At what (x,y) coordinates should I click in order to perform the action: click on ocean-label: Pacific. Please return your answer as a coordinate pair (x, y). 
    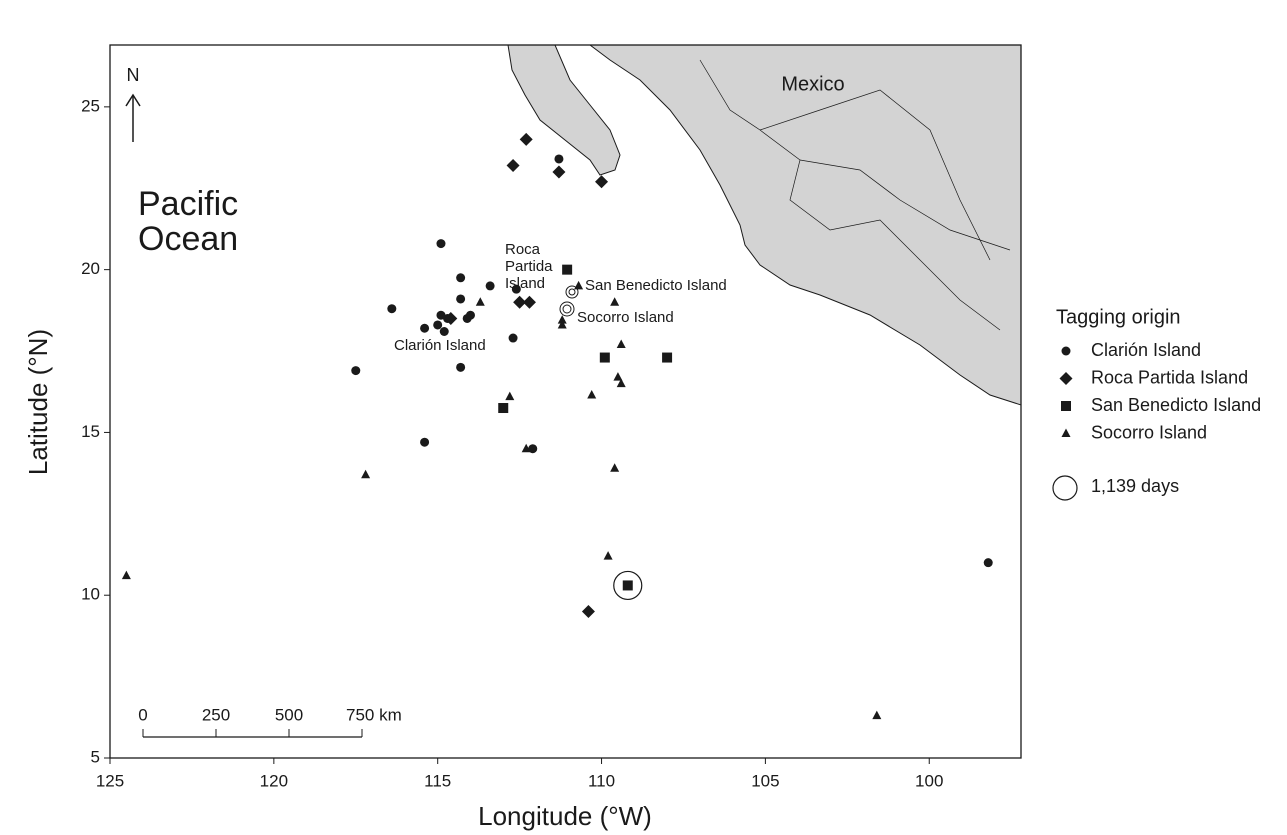
    Looking at the image, I should click on (188, 204).